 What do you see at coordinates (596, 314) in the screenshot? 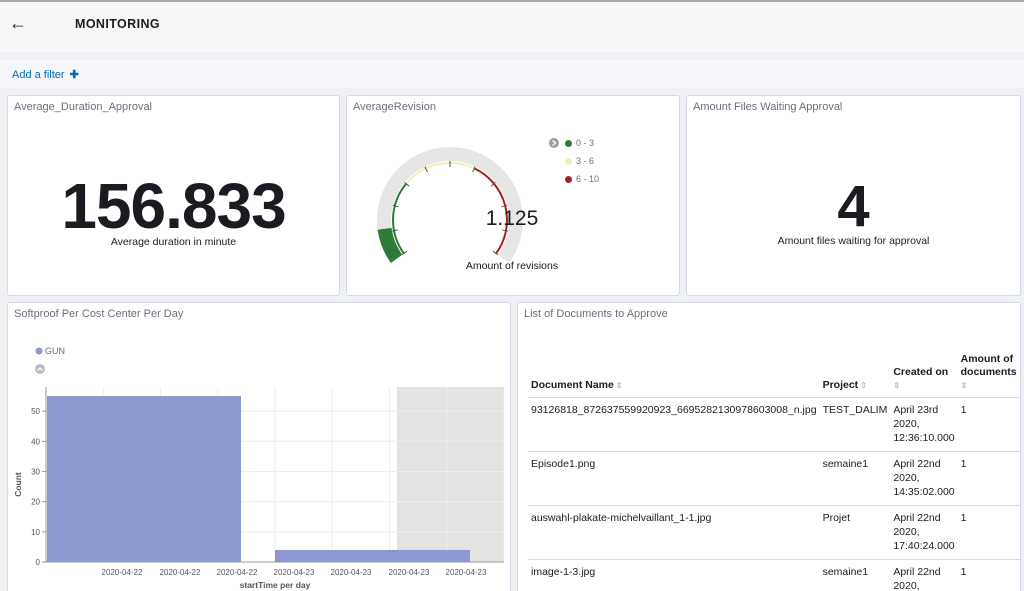
I see `panel-title: List of Documents to Approve` at bounding box center [596, 314].